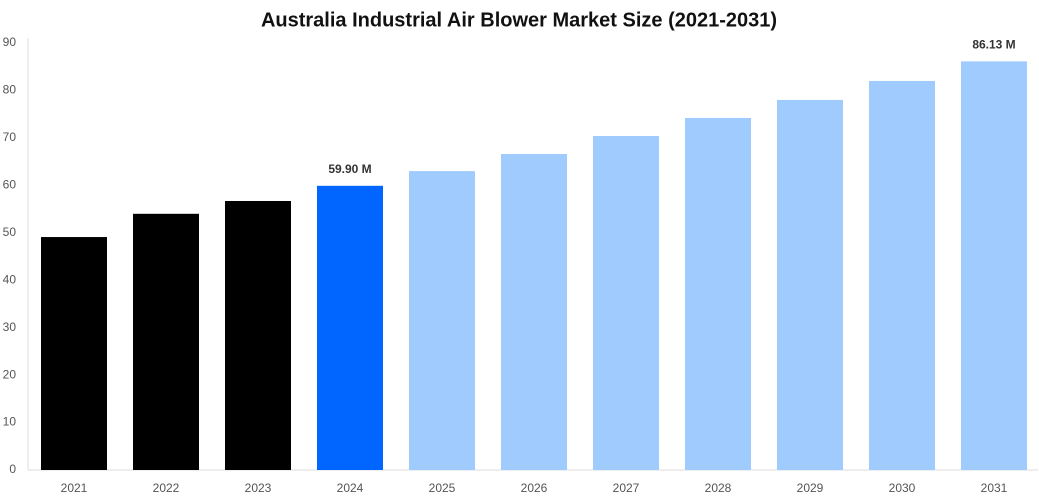 The image size is (1039, 500). I want to click on x-tick-label: 2029, so click(810, 488).